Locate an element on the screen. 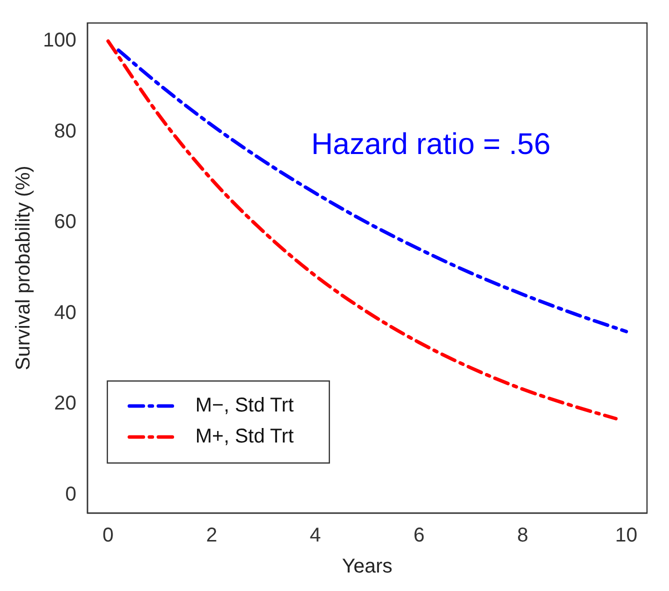  y-axis-title: Survival probability (%) is located at coordinates (23, 268).